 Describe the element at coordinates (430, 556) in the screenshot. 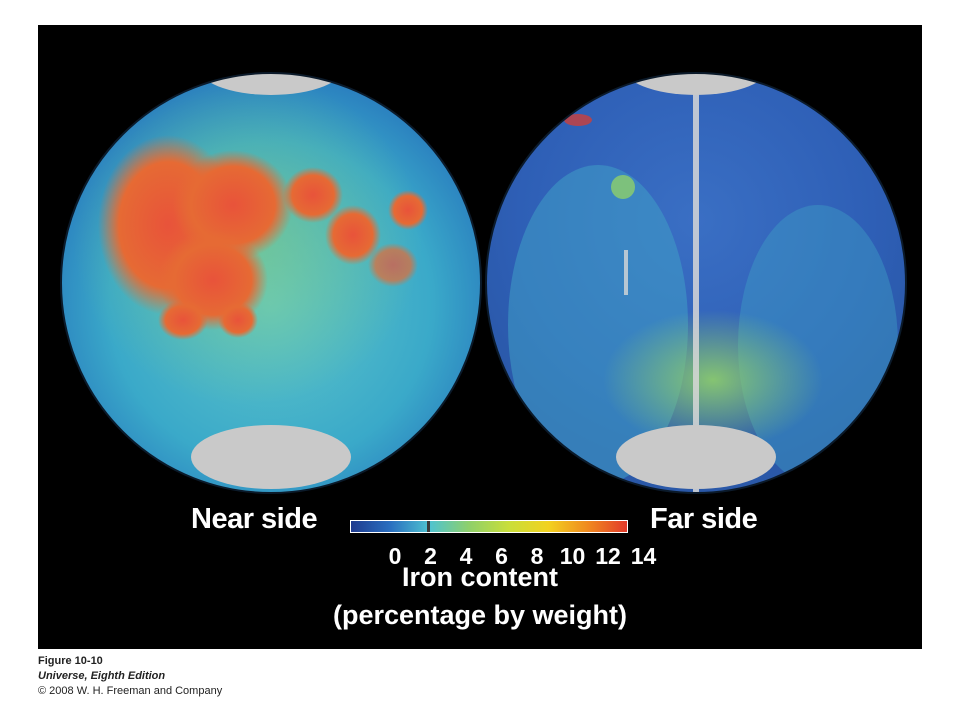

I see `scale-tick-2: 2` at that location.